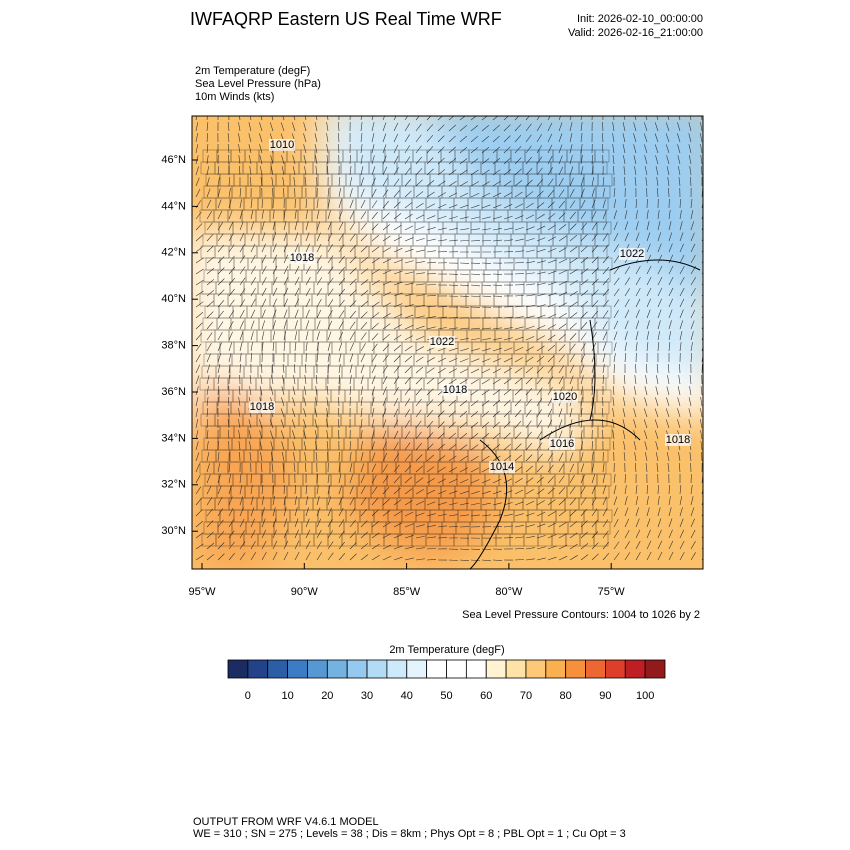  I want to click on lat-label: 32°N, so click(173, 485).